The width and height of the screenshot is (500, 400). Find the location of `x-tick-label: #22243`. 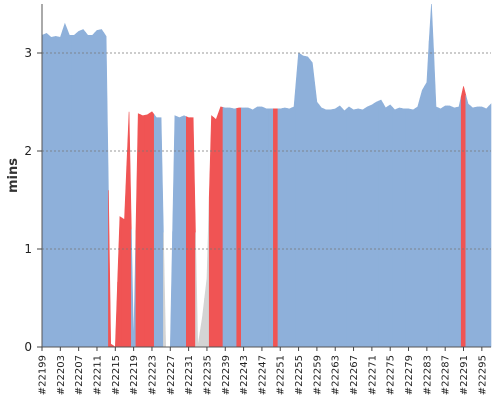

x-tick-label: #22243 is located at coordinates (244, 375).